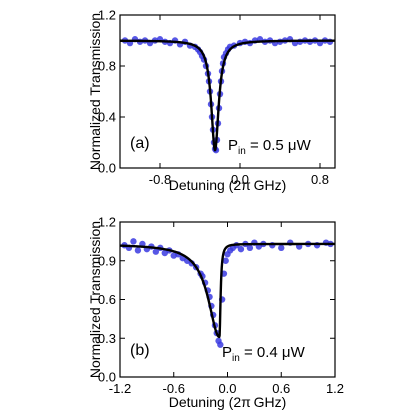  Describe the element at coordinates (107, 66) in the screenshot. I see `y-tick-label: 0.8` at that location.